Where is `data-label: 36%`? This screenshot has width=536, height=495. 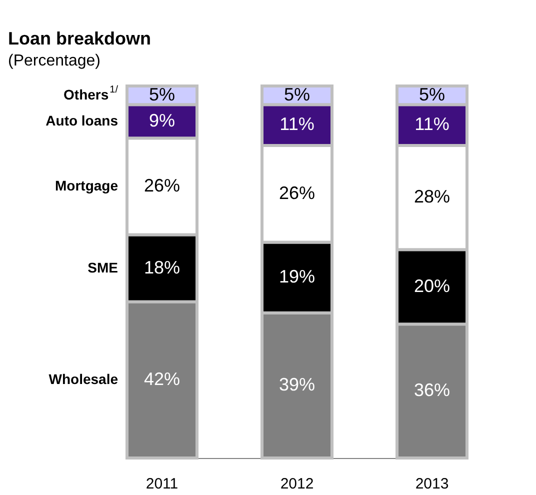
data-label: 36% is located at coordinates (432, 390).